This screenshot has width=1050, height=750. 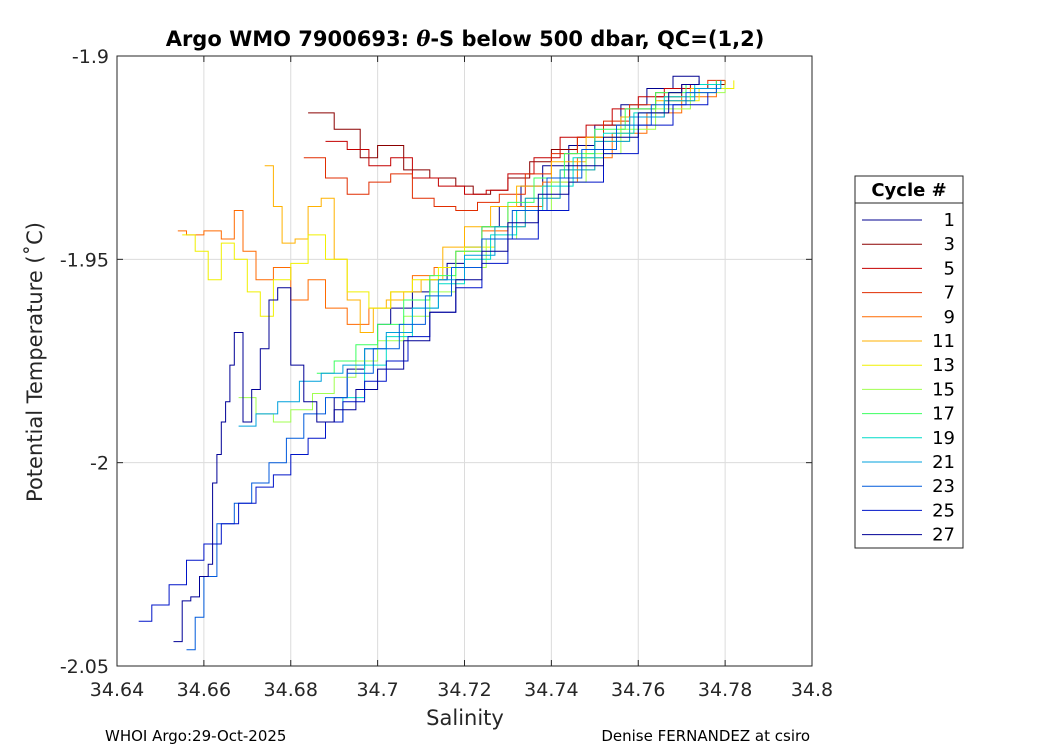 What do you see at coordinates (943, 365) in the screenshot?
I see `legend-label-cycle-13: 13` at bounding box center [943, 365].